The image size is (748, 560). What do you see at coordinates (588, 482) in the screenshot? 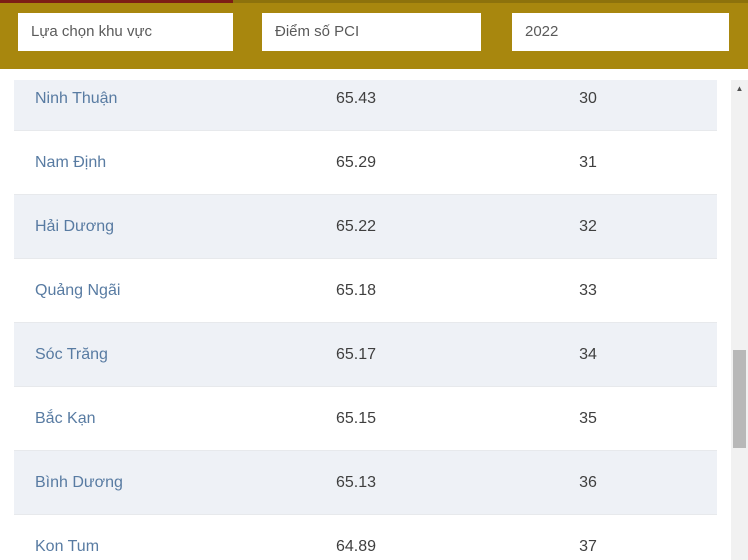
I see `rank-value: 36` at bounding box center [588, 482].